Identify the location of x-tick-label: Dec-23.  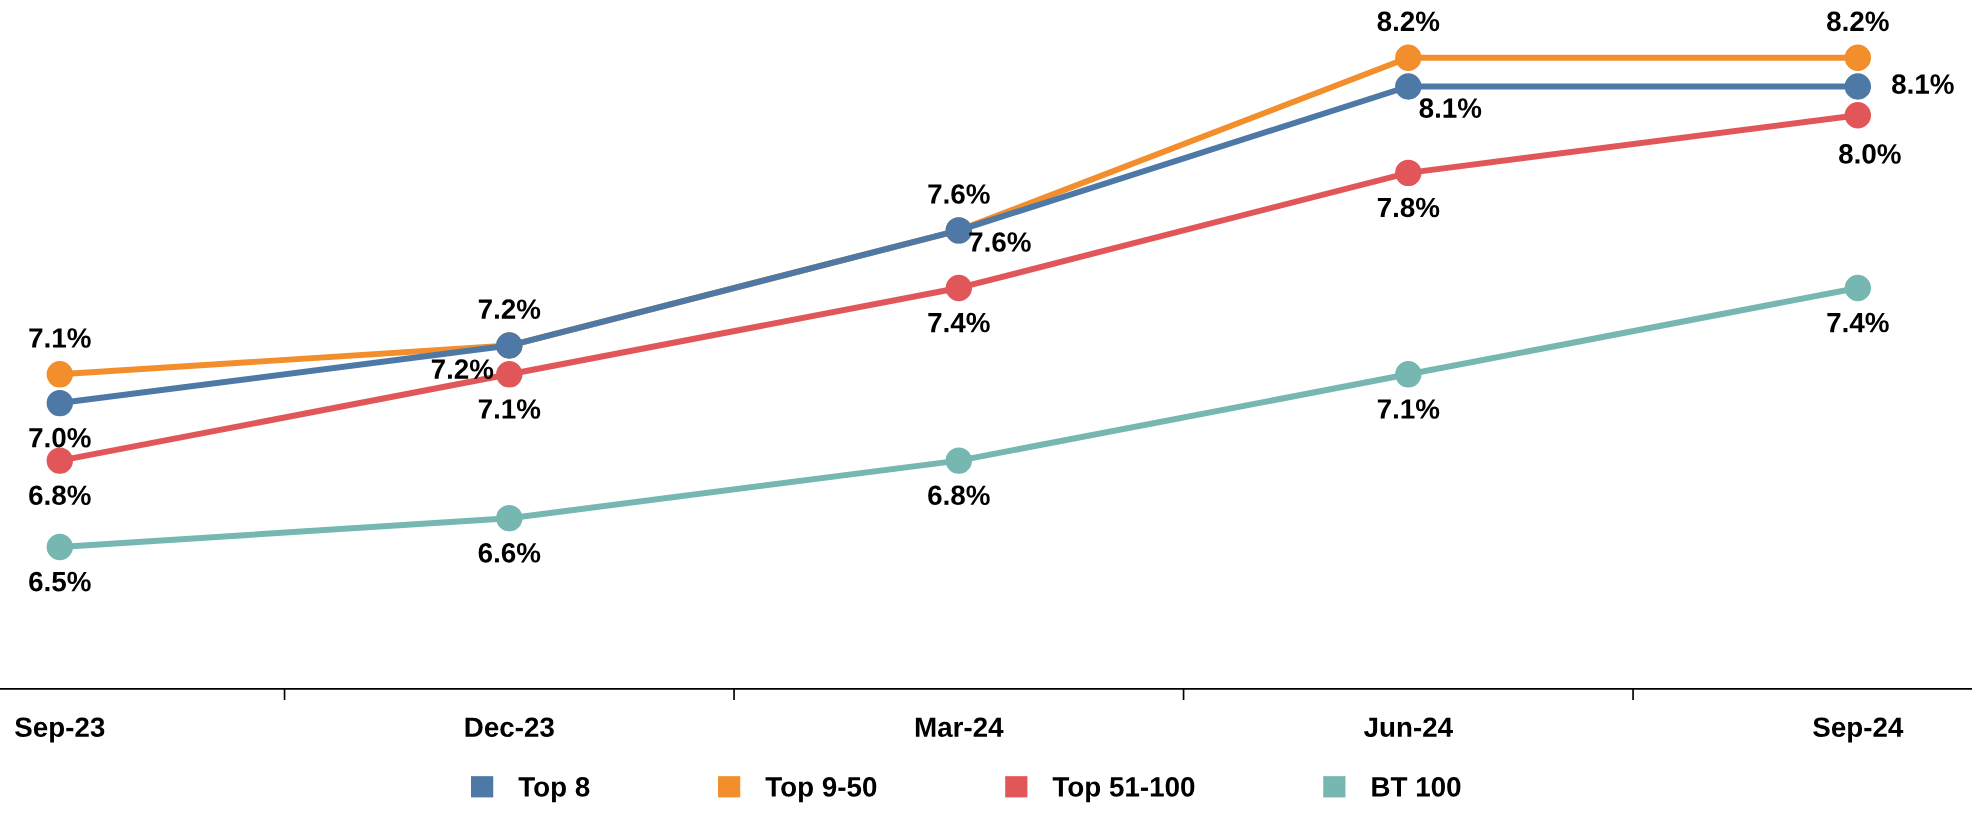
(509, 727).